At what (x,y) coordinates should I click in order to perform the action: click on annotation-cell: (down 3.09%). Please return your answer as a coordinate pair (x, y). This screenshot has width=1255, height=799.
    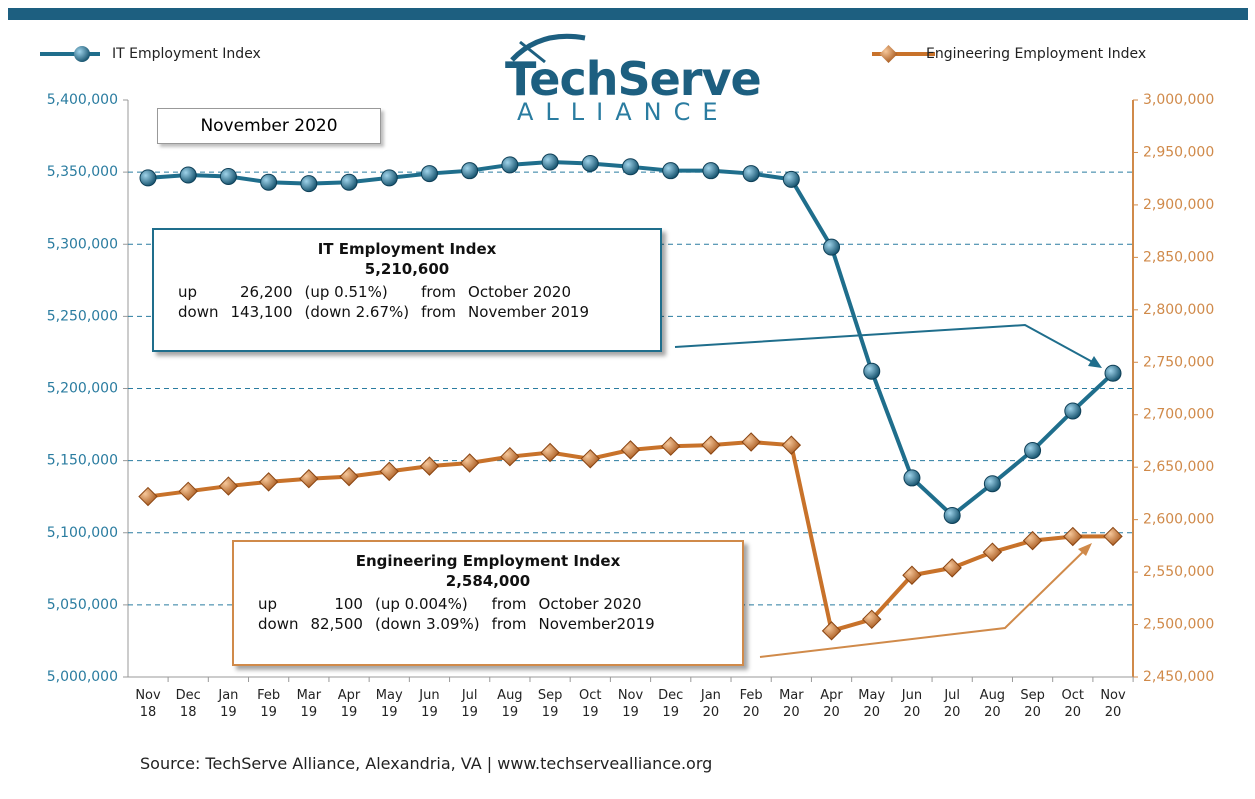
    Looking at the image, I should click on (427, 624).